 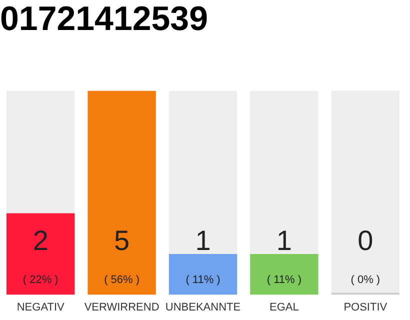 I want to click on x-tick-label: EGAL, so click(x=284, y=307).